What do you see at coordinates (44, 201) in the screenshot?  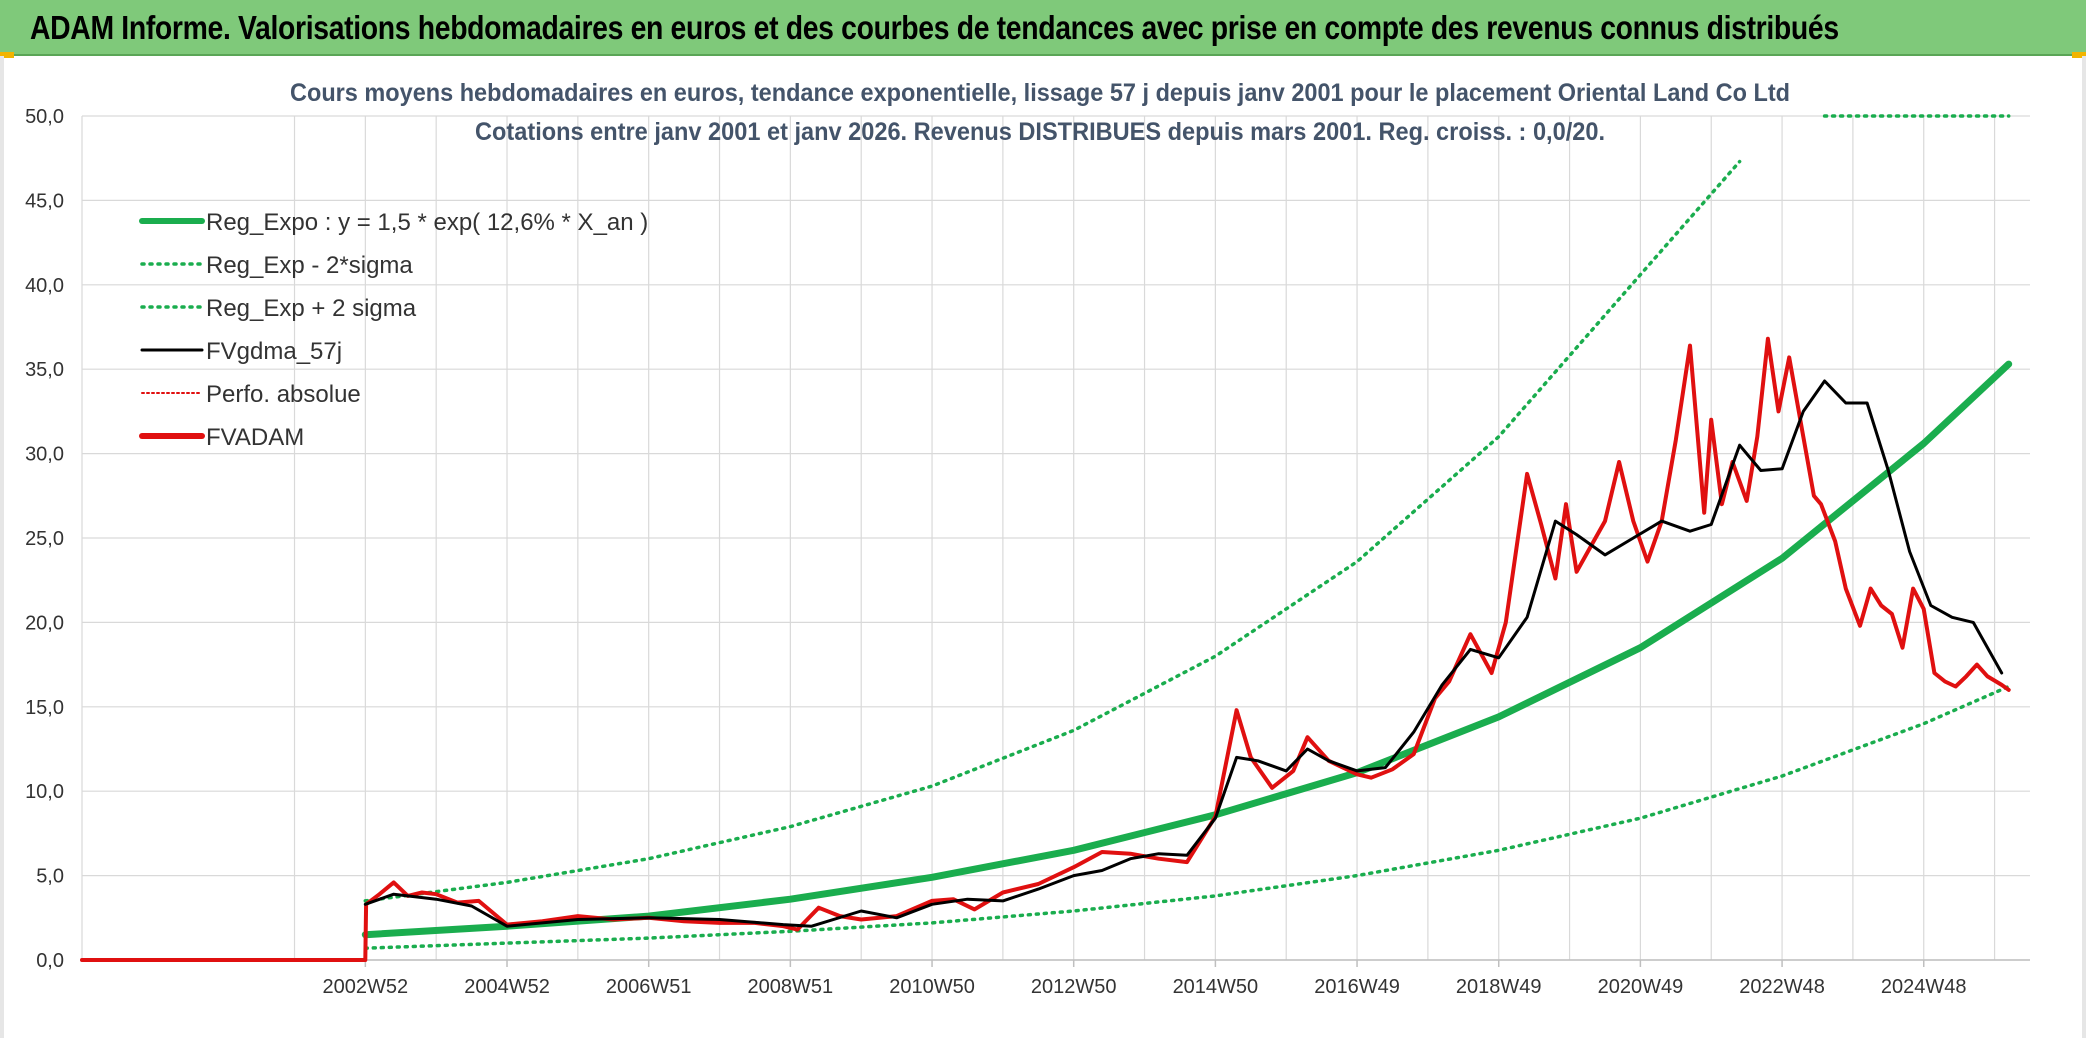 I see `y-tick-label-9: 45,0` at bounding box center [44, 201].